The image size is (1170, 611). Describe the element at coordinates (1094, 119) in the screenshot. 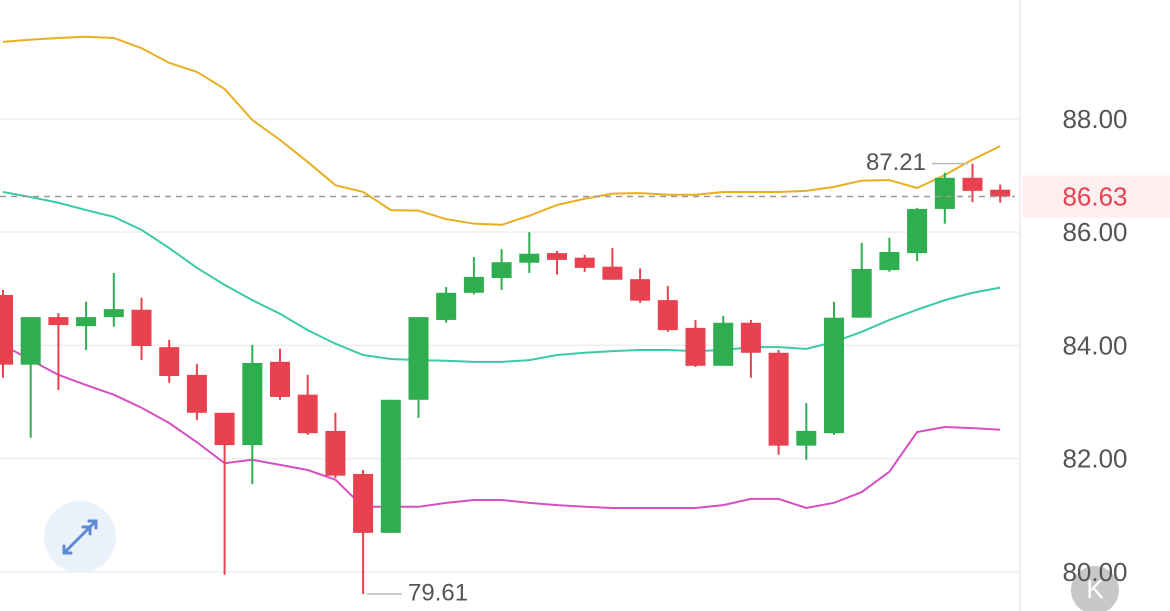

I see `y-tick-label: 88.00` at that location.